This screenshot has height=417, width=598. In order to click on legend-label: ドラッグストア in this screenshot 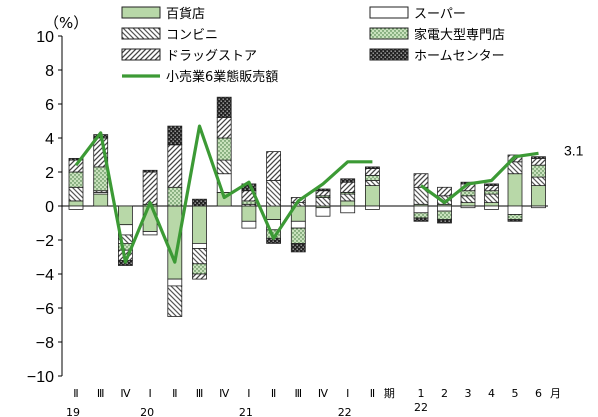, I will do `click(211, 56)`.